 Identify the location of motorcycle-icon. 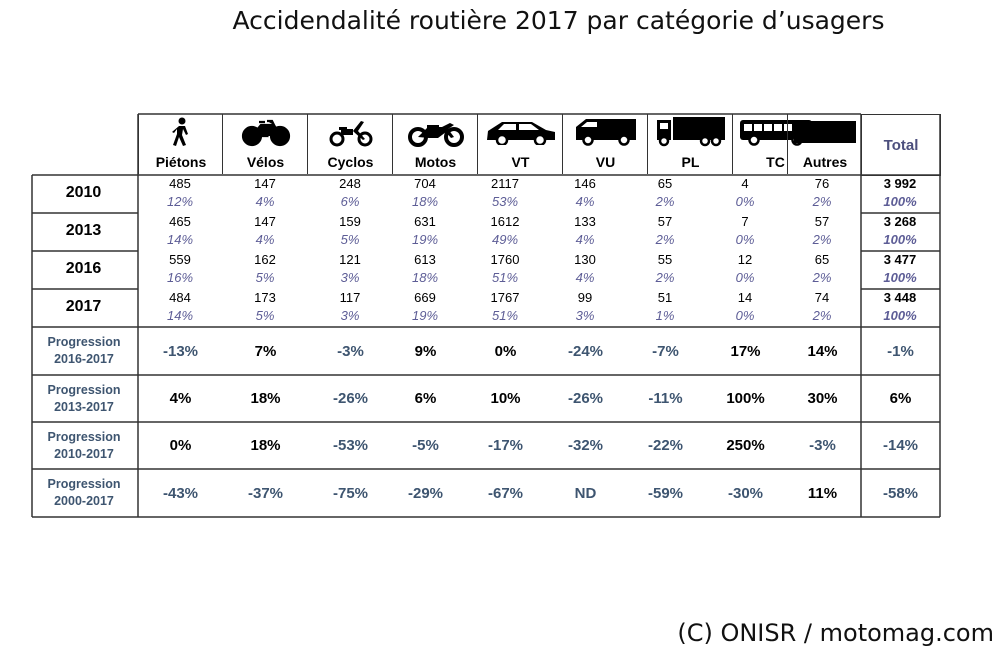
(435, 132).